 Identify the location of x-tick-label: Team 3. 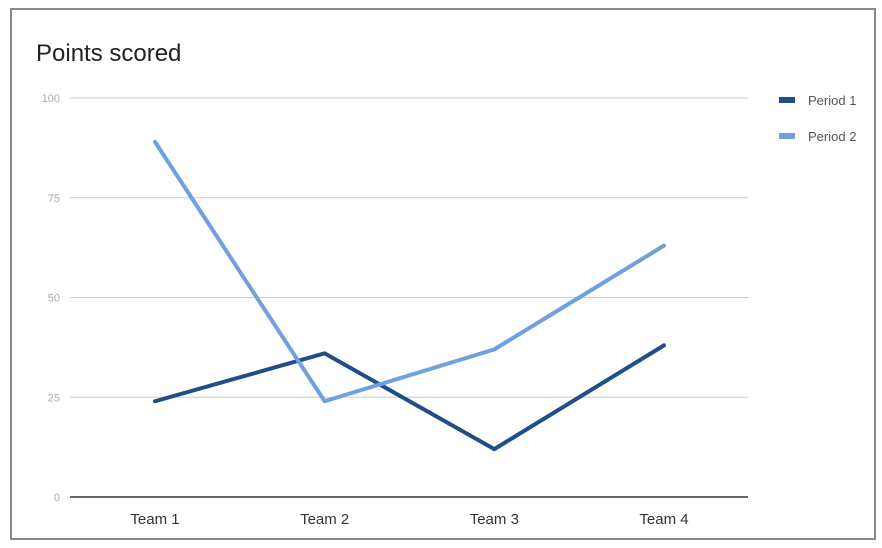
(494, 519).